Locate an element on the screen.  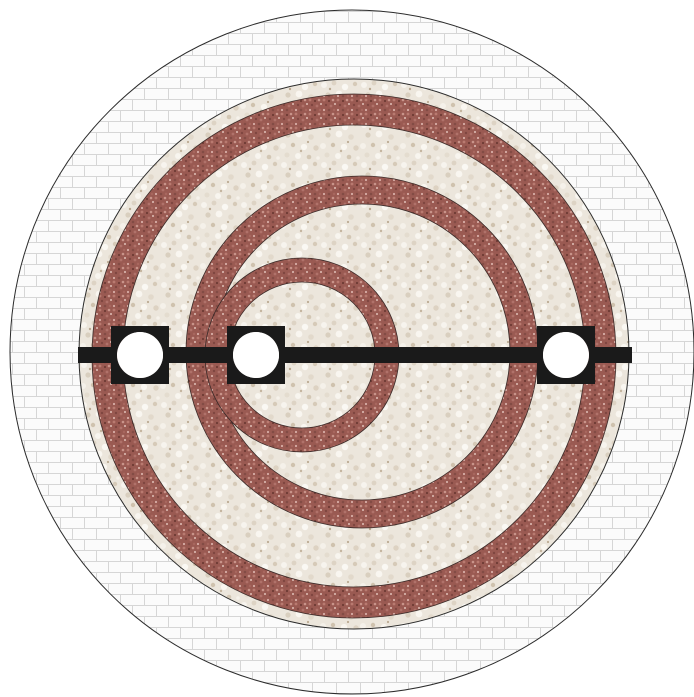
left-node is located at coordinates (140, 355).